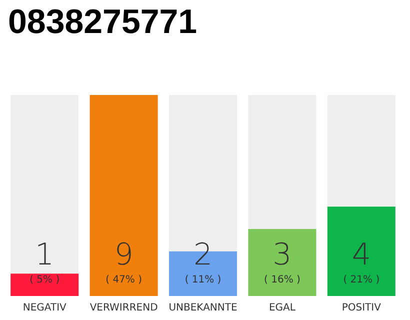 The image size is (410, 320). Describe the element at coordinates (362, 308) in the screenshot. I see `x-tick-label: POSITIV` at that location.